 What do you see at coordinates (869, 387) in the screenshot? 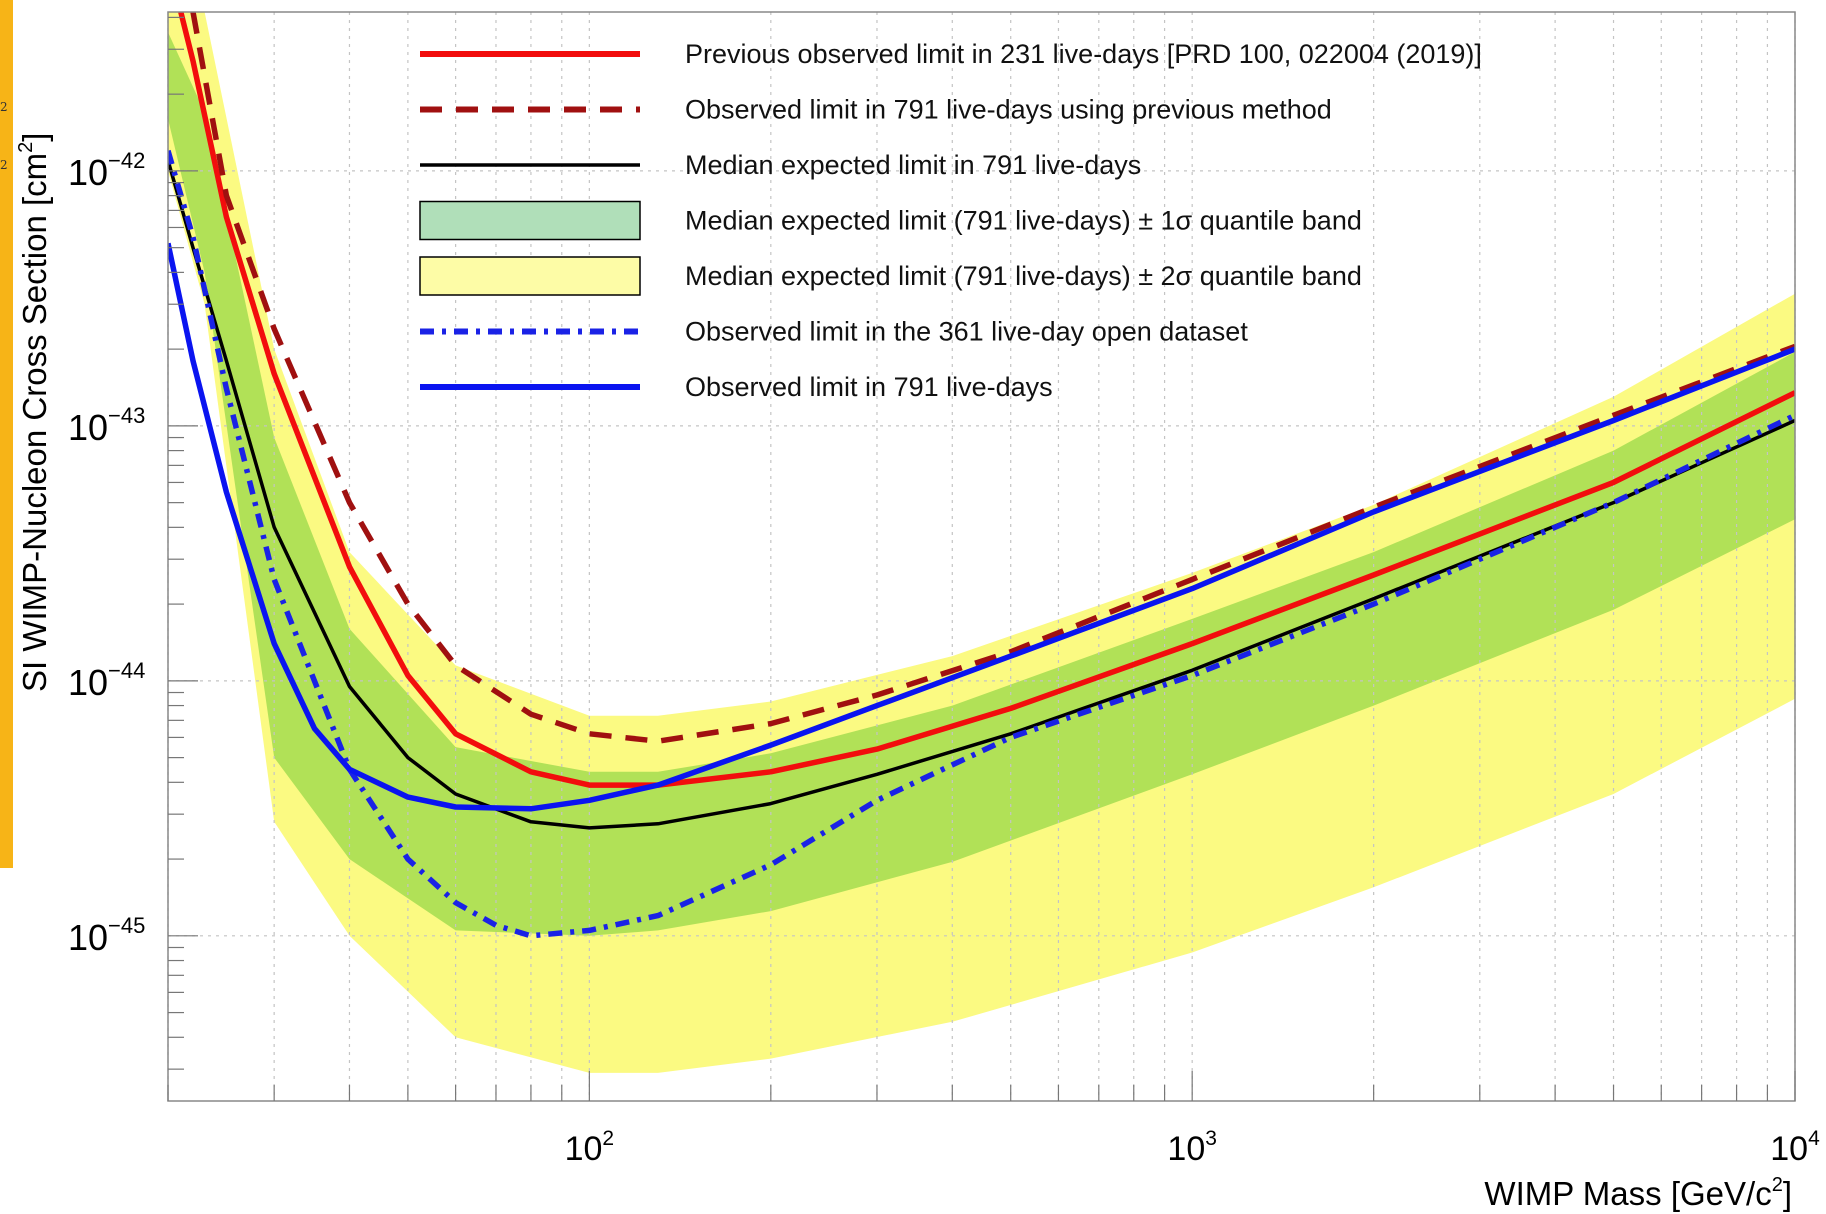
I see `legend-label: Observed limit in 791 live-days` at bounding box center [869, 387].